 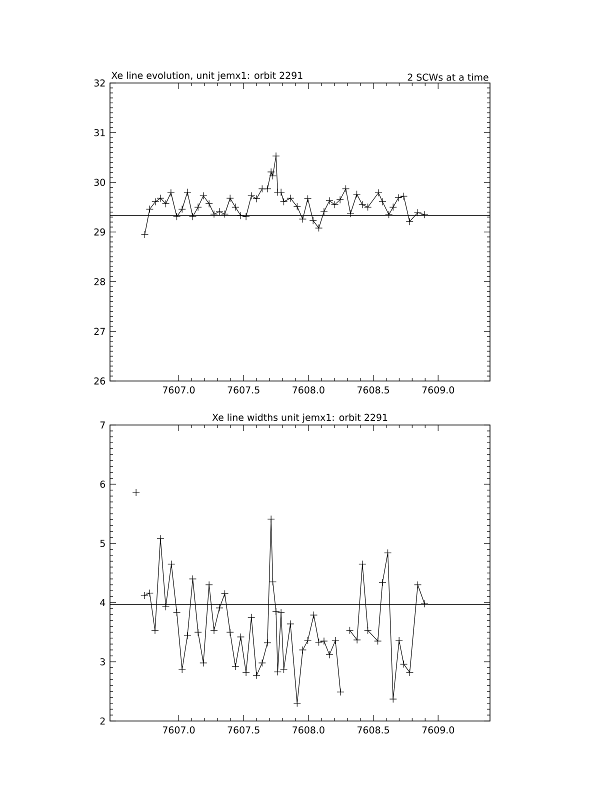 I want to click on y-tick-label: 26, so click(x=100, y=381).